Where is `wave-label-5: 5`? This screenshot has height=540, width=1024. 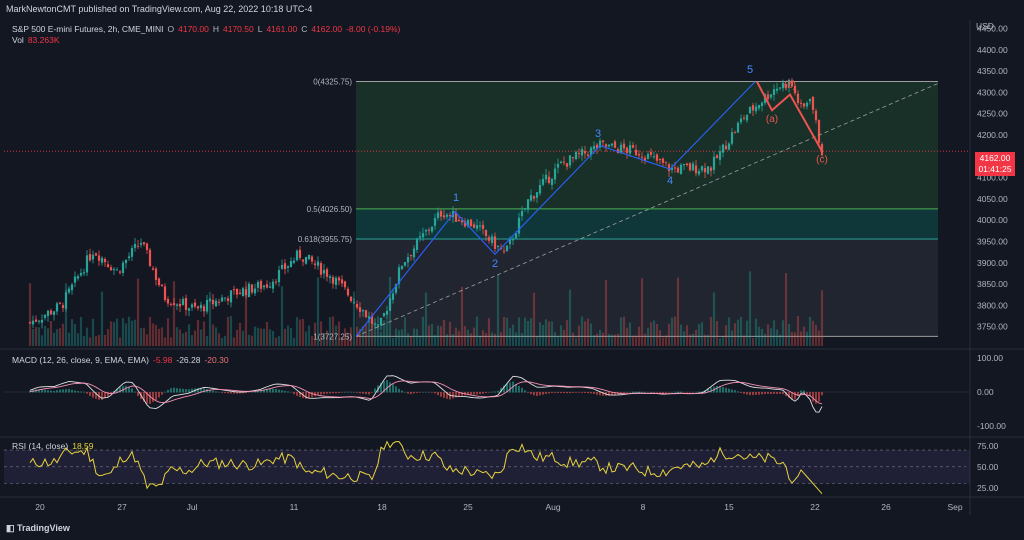 wave-label-5: 5 is located at coordinates (750, 70).